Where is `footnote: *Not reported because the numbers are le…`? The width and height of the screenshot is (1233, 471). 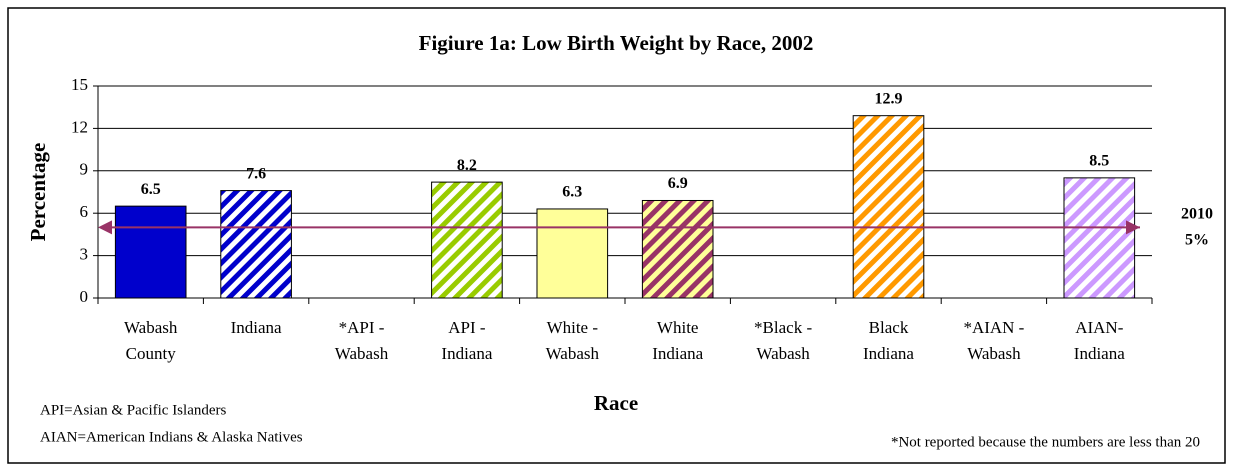
footnote: *Not reported because the numbers are le… is located at coordinates (1045, 442).